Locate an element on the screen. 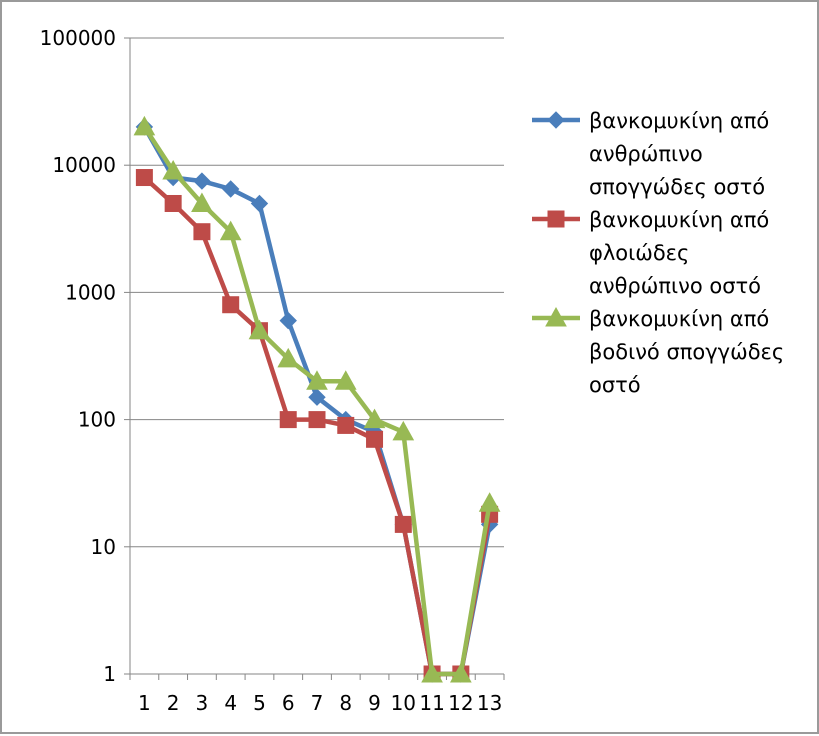 This screenshot has height=736, width=819. legend-label: οστό is located at coordinates (615, 385).